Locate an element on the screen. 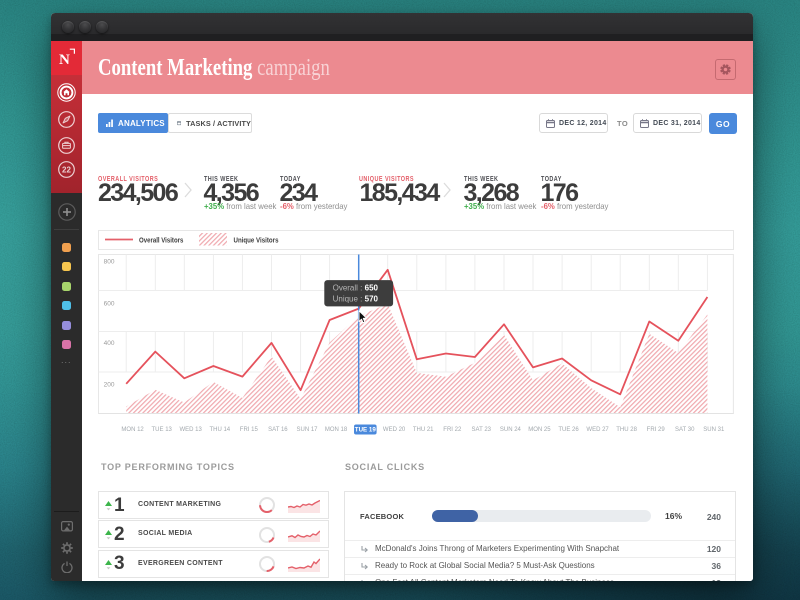 The image size is (800, 600). svg-text: Unique Visitors is located at coordinates (256, 240).